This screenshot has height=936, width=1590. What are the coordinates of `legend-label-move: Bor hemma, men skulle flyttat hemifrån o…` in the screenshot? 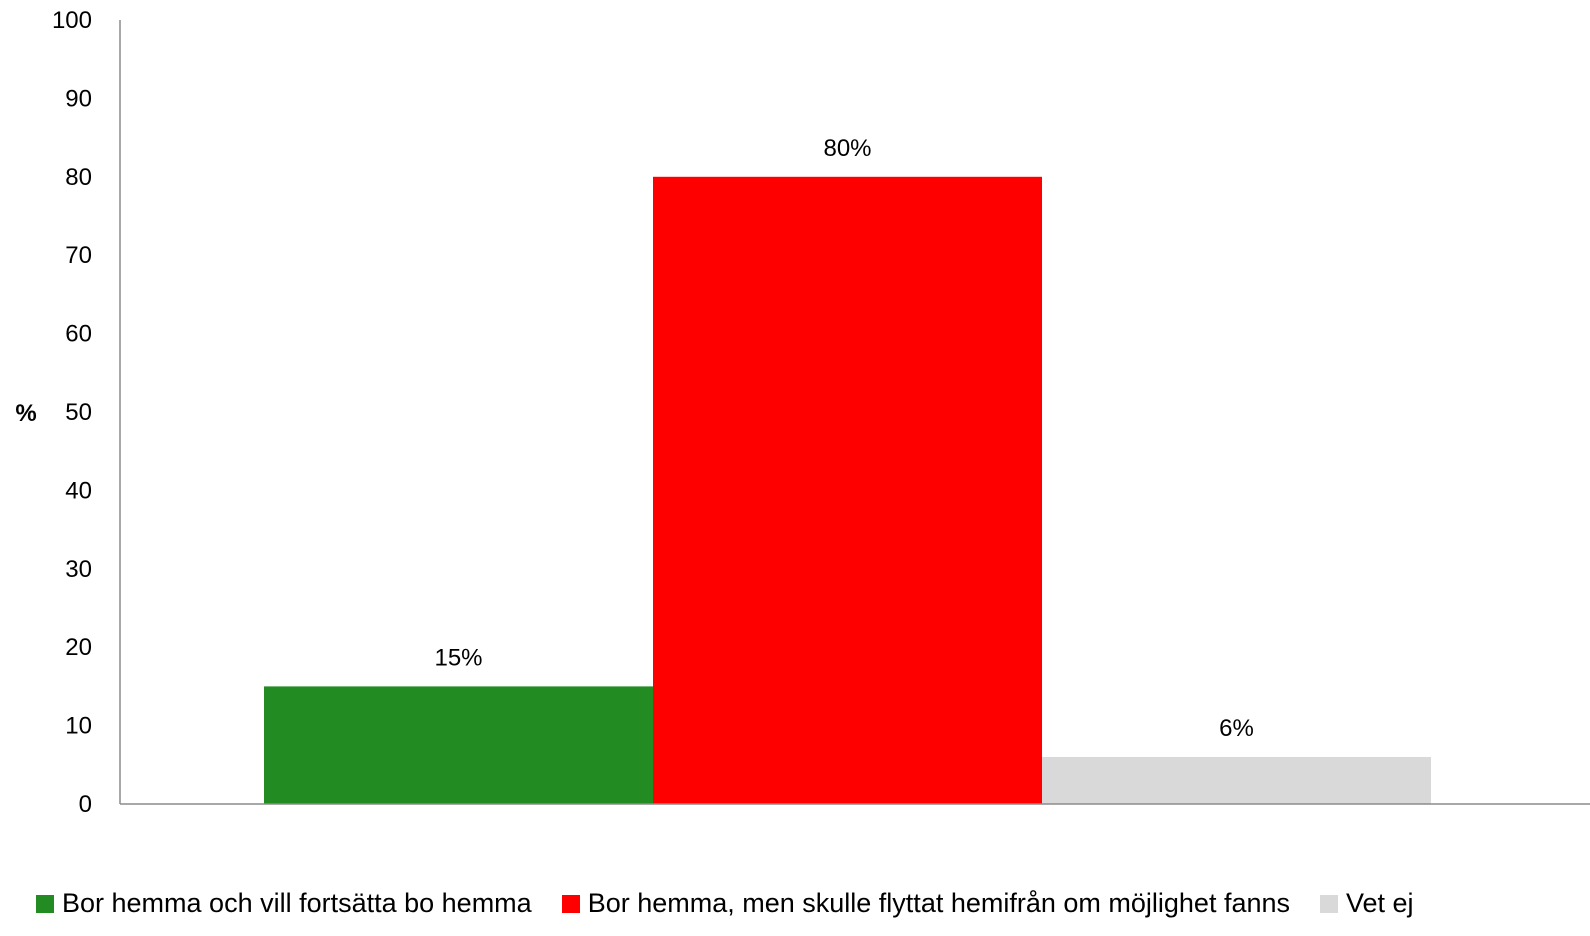 It's located at (938, 903).